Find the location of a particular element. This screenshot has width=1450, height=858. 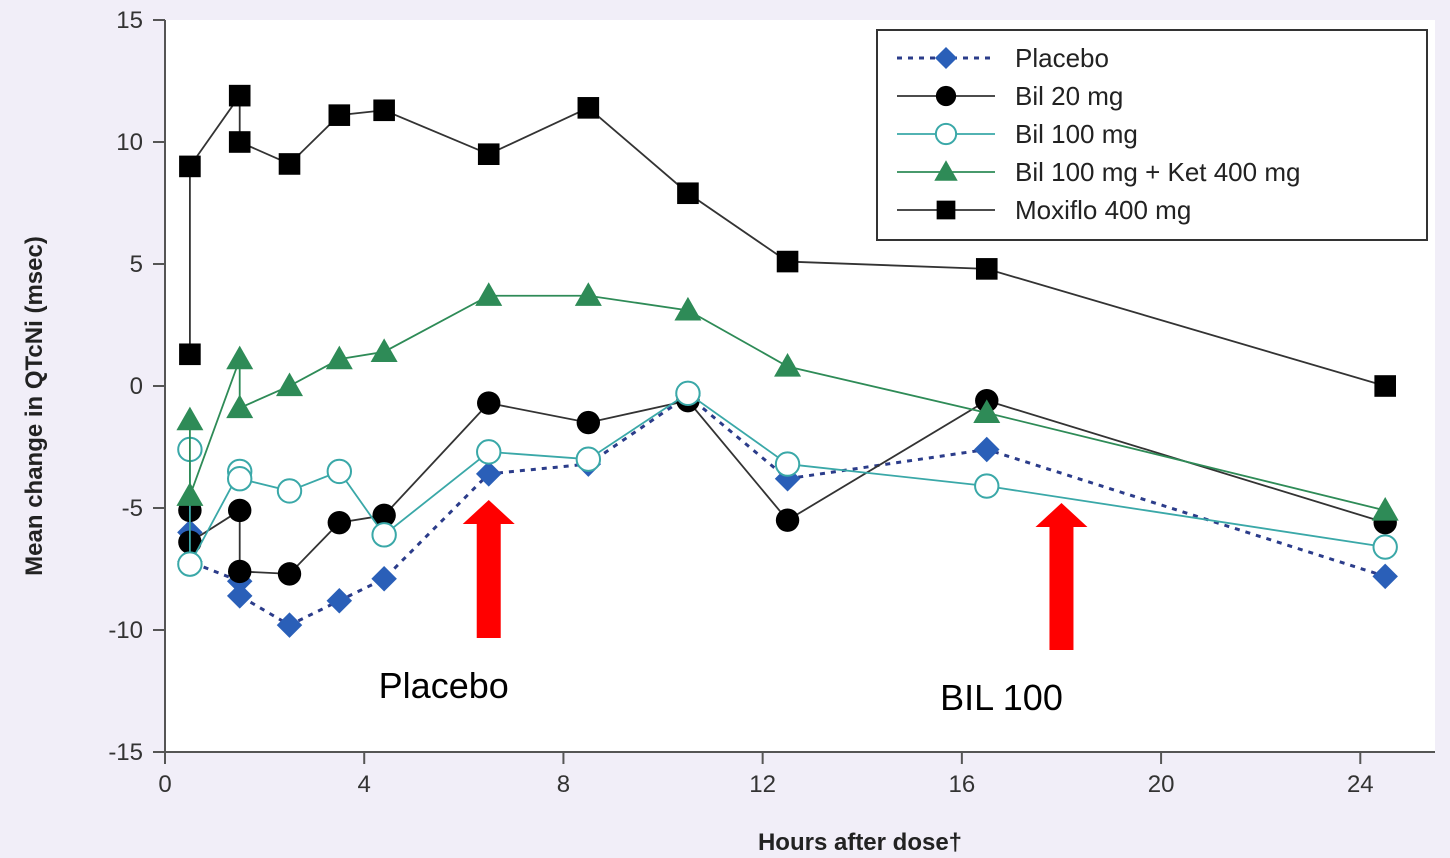

y-tick-label: 5 is located at coordinates (136, 264).